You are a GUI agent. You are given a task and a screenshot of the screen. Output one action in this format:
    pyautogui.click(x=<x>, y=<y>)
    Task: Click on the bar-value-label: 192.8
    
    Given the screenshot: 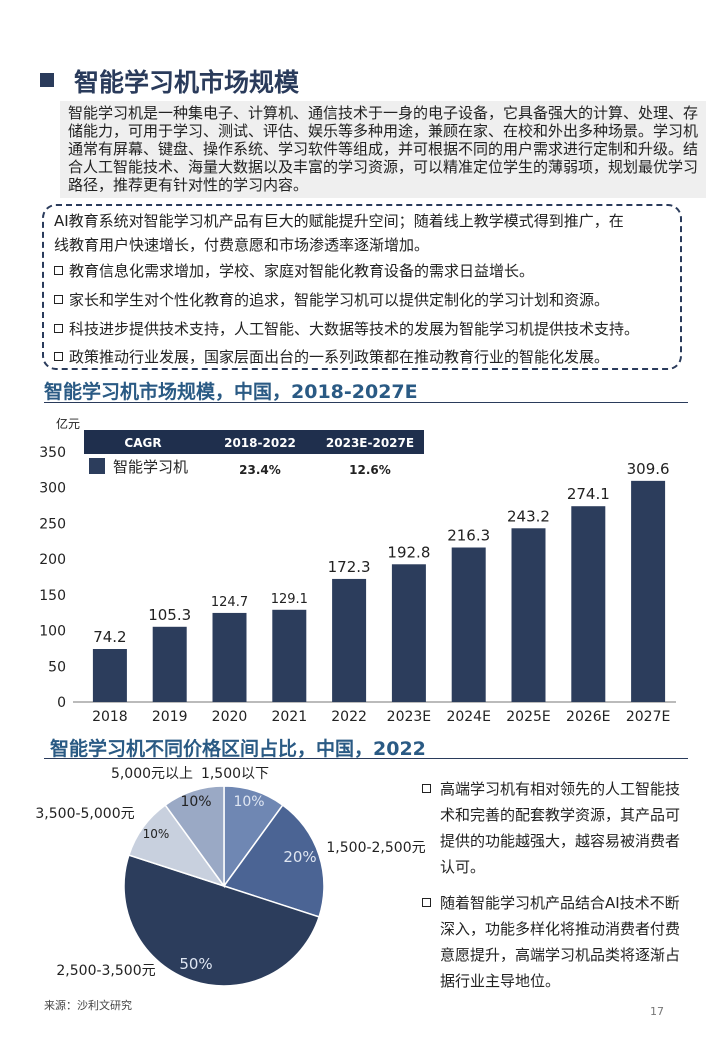 What is the action you would take?
    pyautogui.click(x=408, y=552)
    